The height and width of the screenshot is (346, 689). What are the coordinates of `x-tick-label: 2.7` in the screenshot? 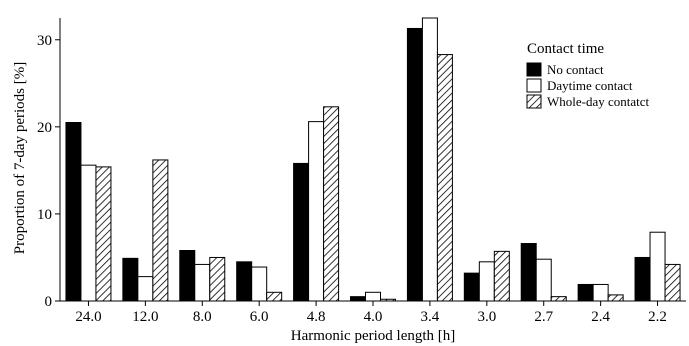 It's located at (543, 317).